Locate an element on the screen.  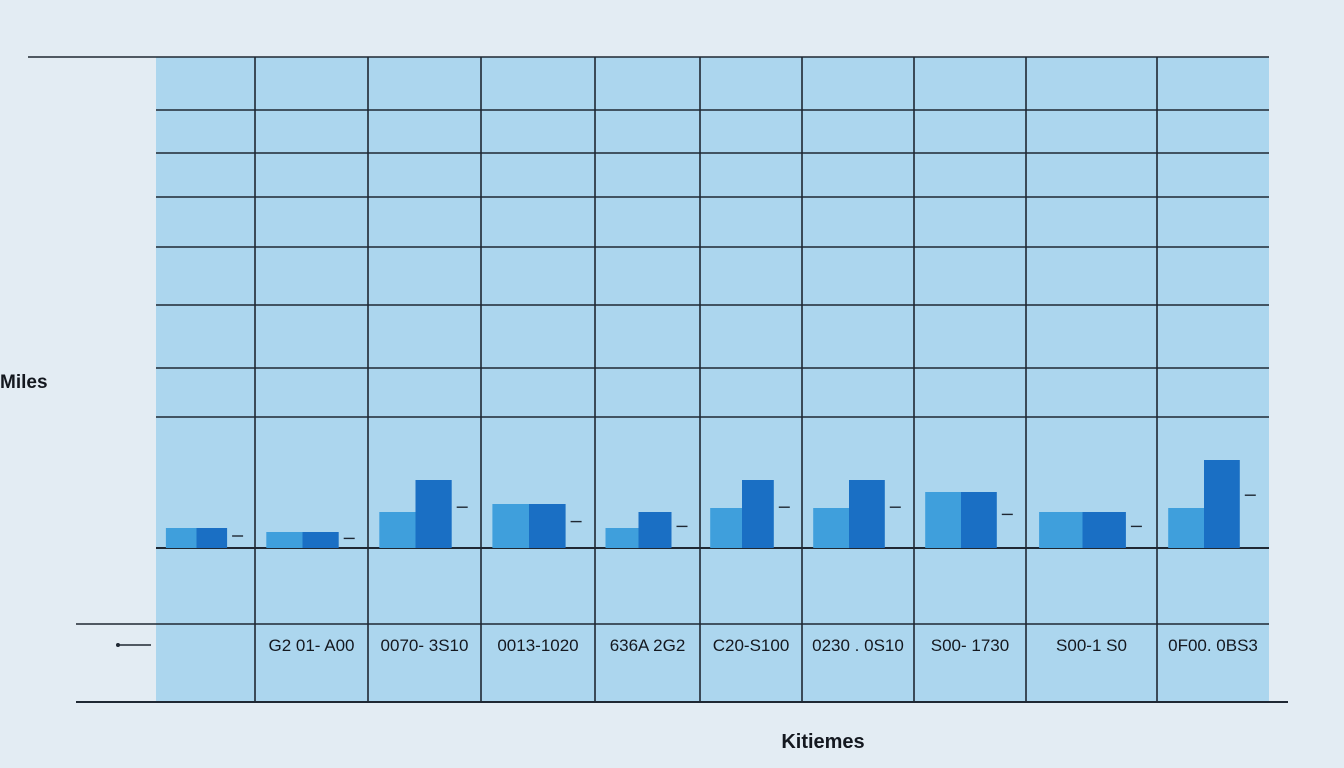
x-tick-label: 0013-1020 is located at coordinates (537, 645).